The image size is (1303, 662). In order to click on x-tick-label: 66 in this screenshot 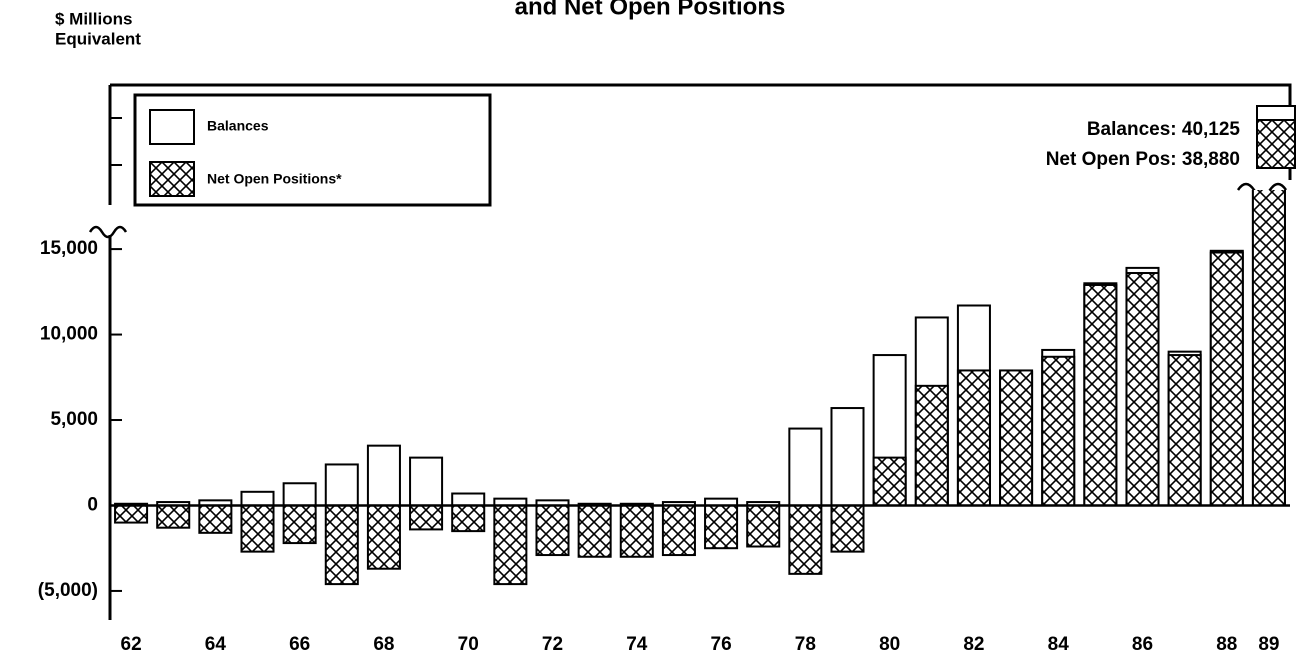, I will do `click(299, 644)`.